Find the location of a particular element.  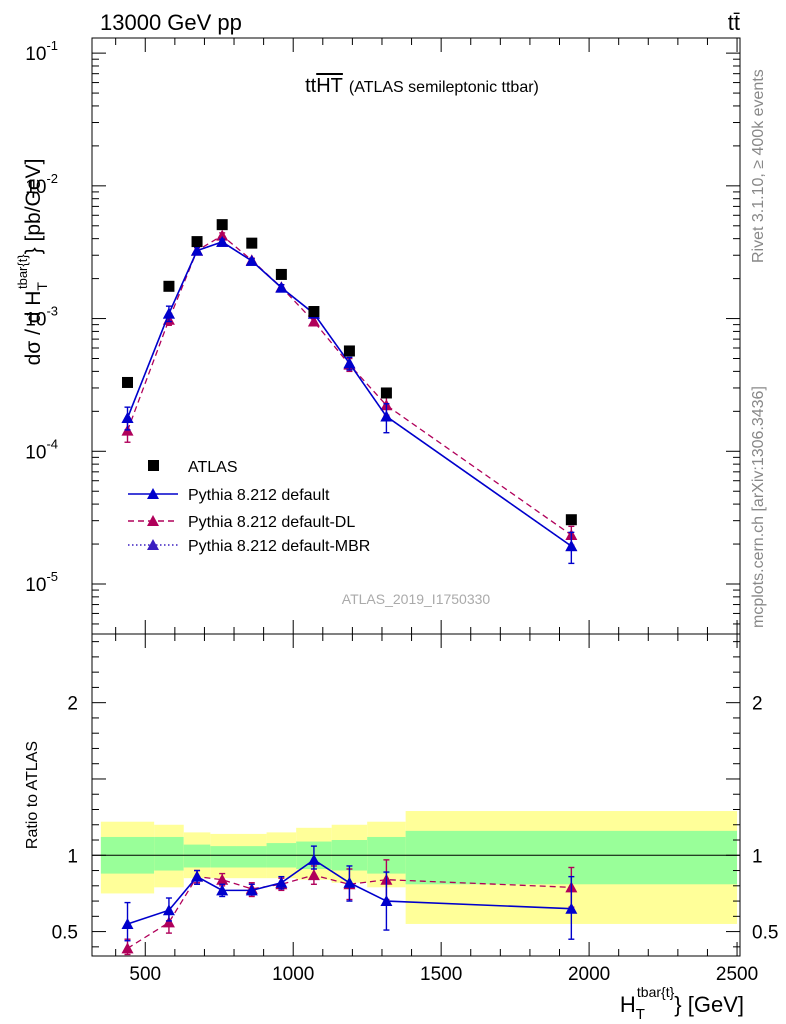

y-tick-label: 10⁻¹ is located at coordinates (41, 51).